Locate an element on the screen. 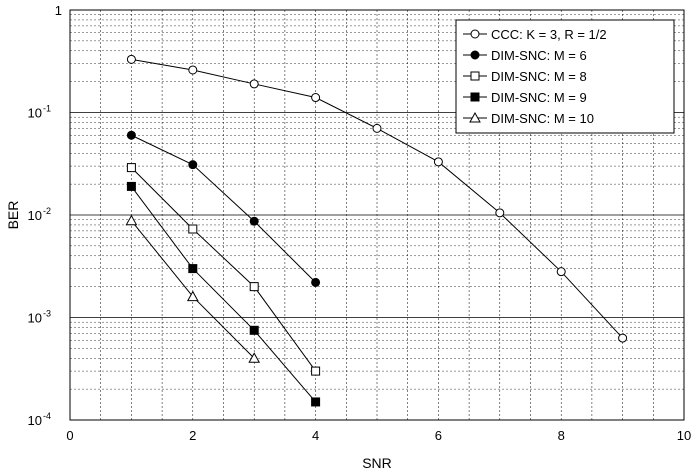 The image size is (693, 475). legend-entry: CCC: K = 3, R = 1/2 is located at coordinates (535, 34).